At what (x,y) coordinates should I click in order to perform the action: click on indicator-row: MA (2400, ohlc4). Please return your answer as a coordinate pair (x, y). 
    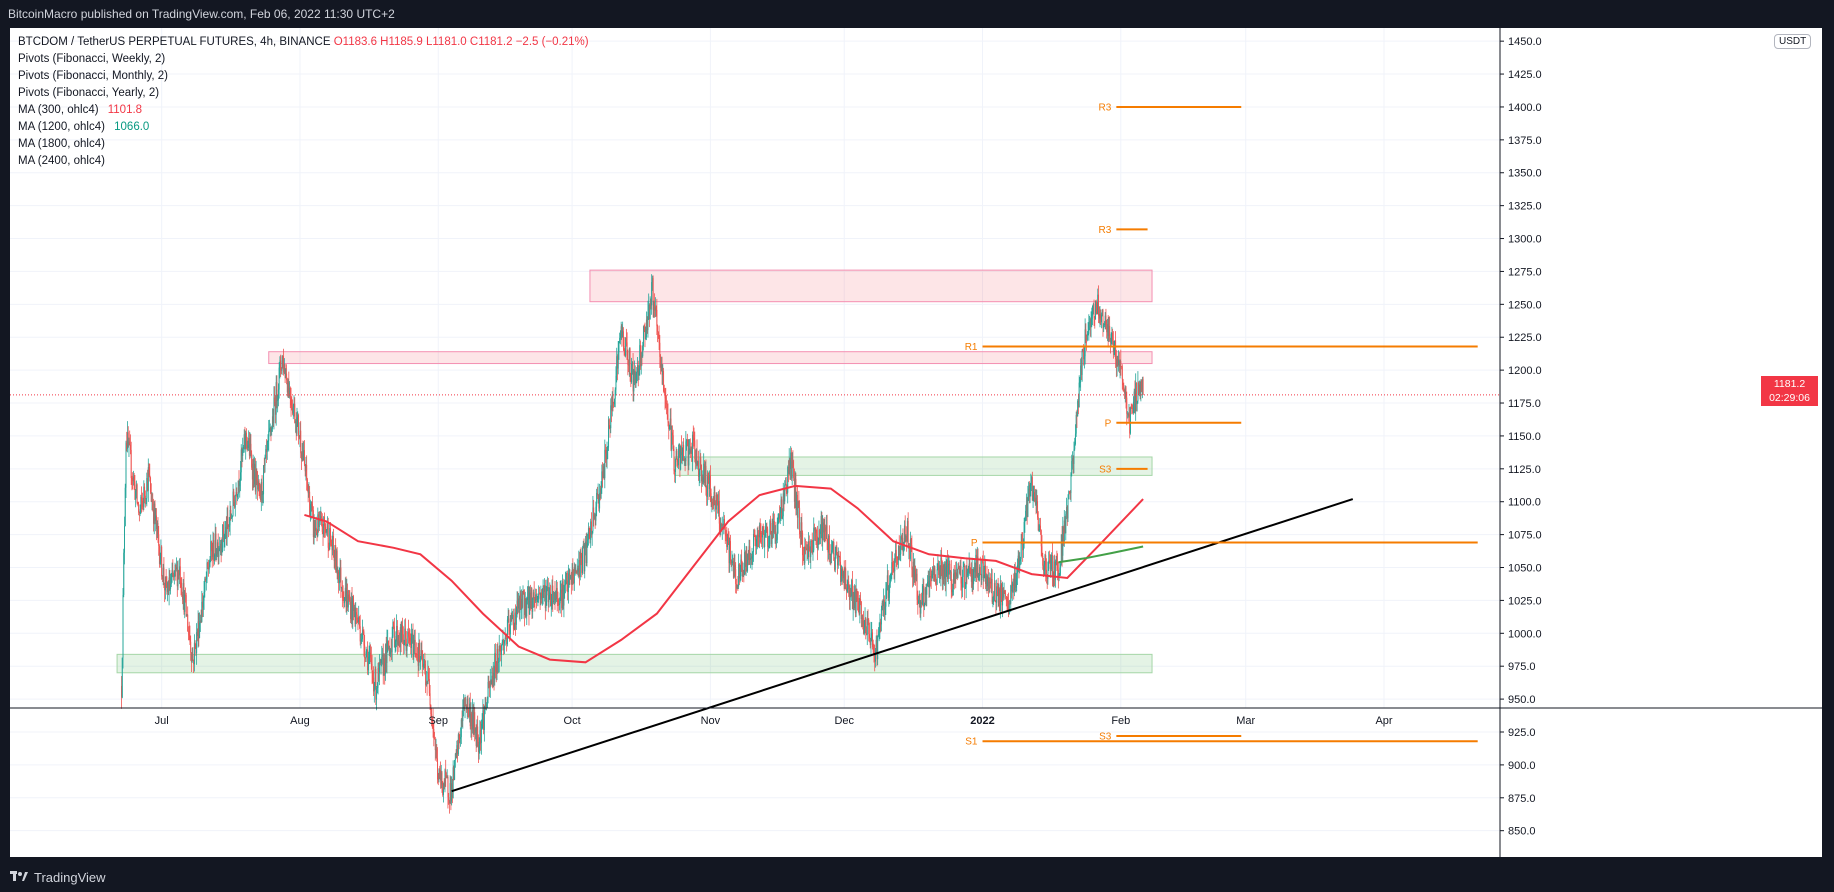
    Looking at the image, I should click on (303, 161).